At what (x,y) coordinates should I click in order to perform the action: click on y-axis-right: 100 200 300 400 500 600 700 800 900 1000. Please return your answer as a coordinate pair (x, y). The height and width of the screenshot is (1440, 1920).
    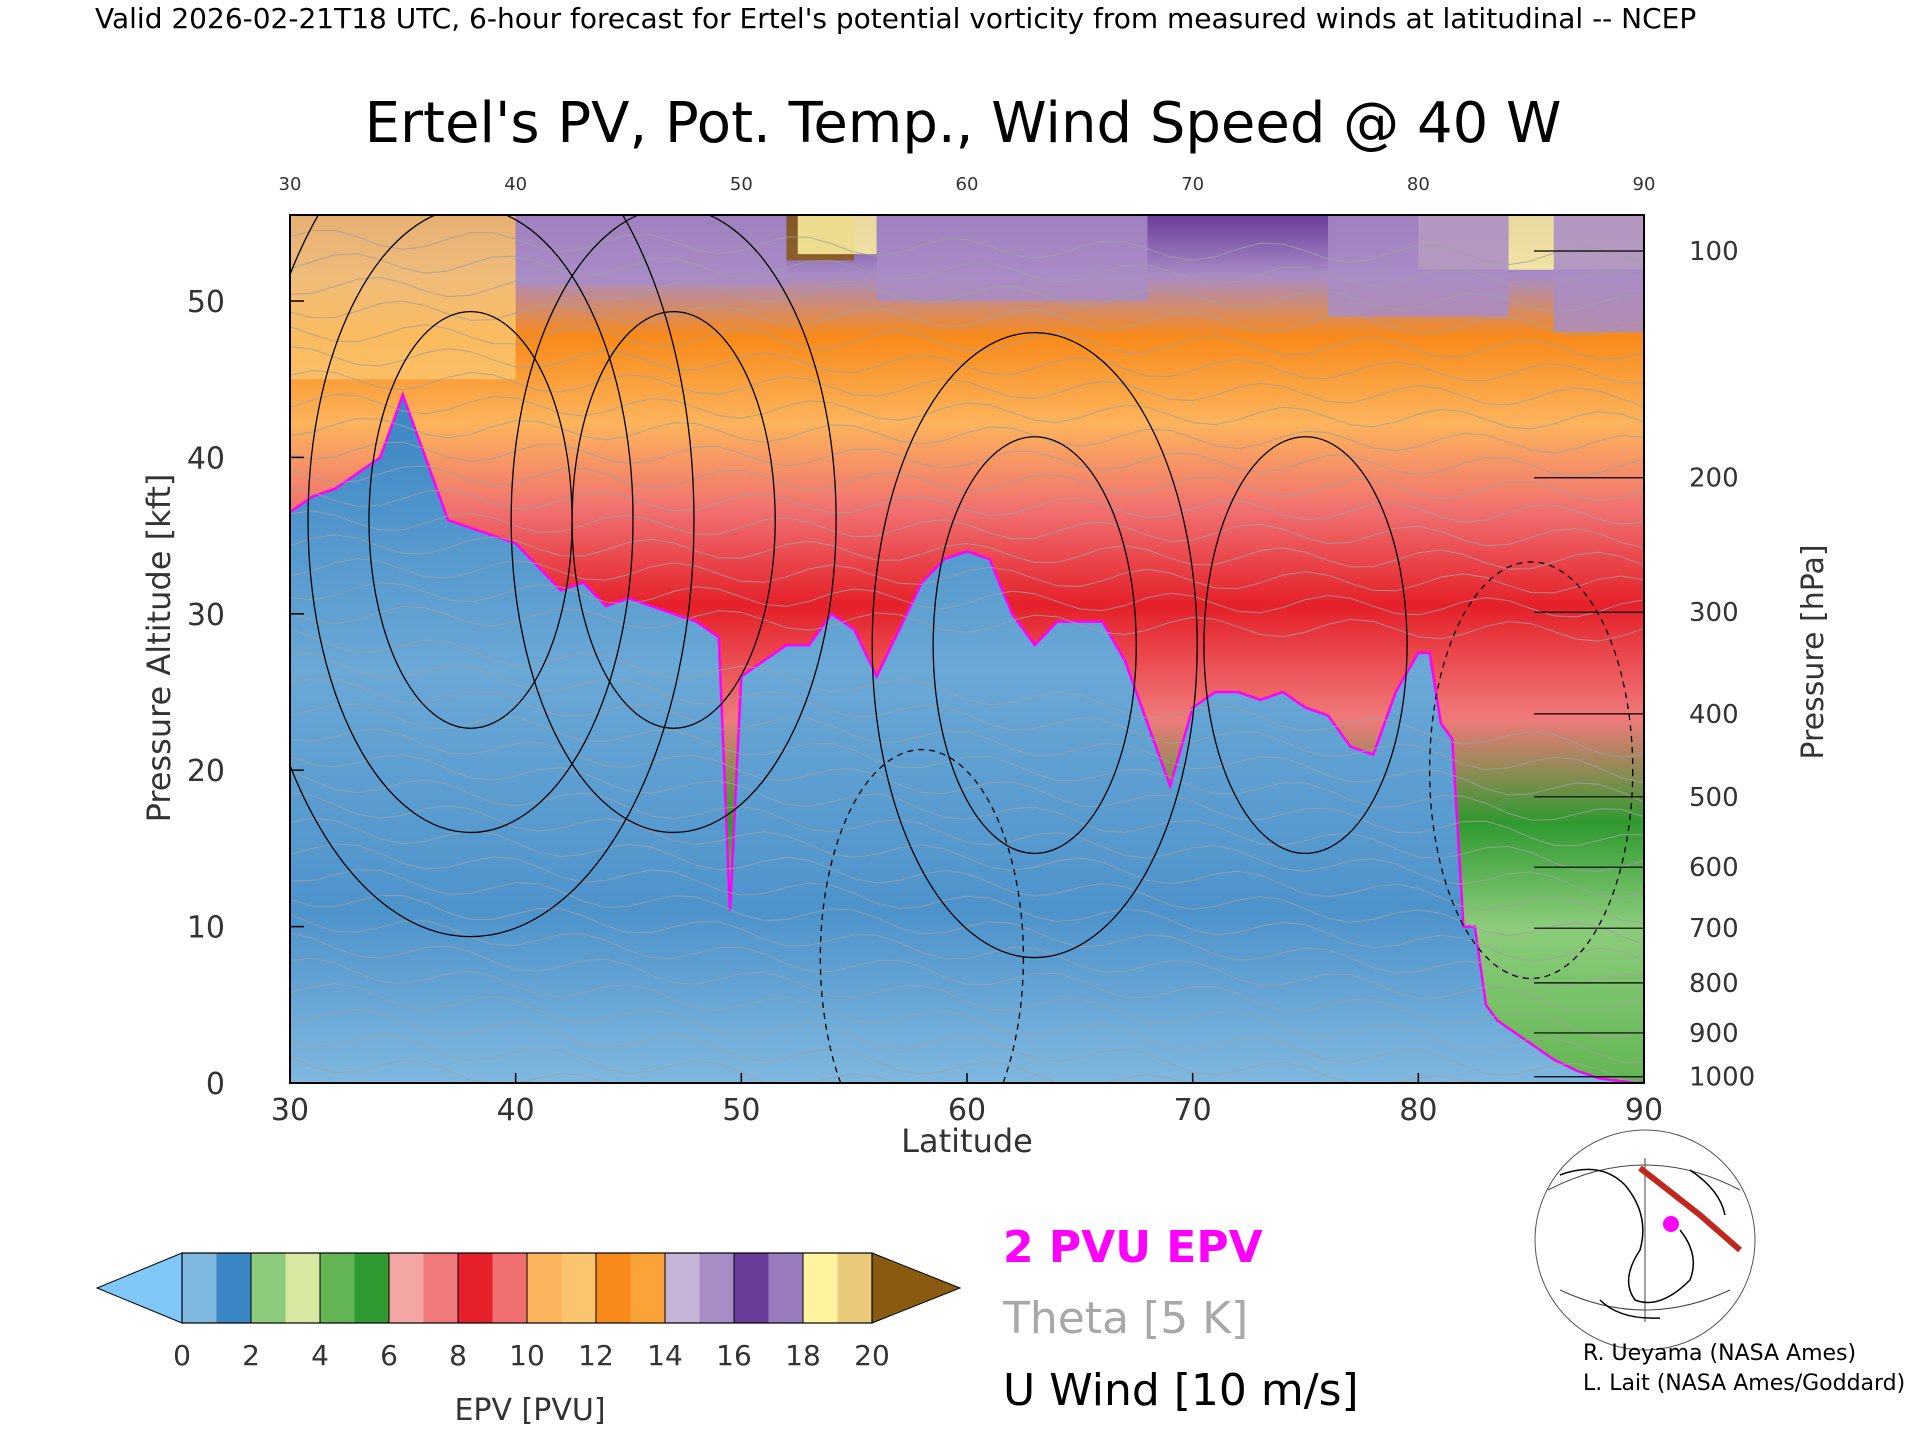
    Looking at the image, I should click on (1644, 665).